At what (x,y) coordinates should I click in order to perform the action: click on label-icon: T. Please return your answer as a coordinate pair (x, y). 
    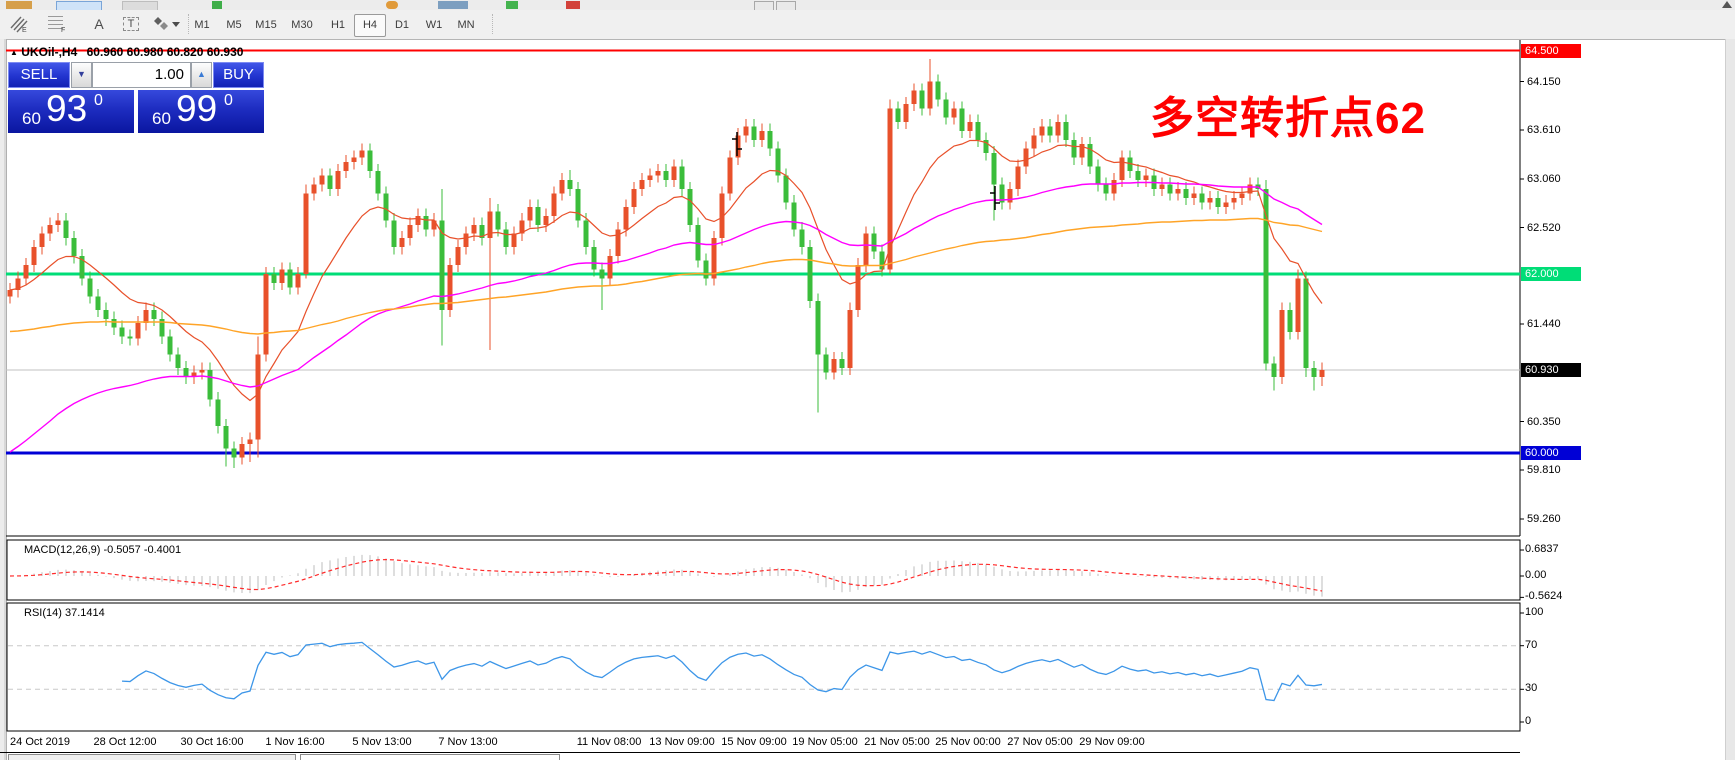
    Looking at the image, I should click on (131, 24).